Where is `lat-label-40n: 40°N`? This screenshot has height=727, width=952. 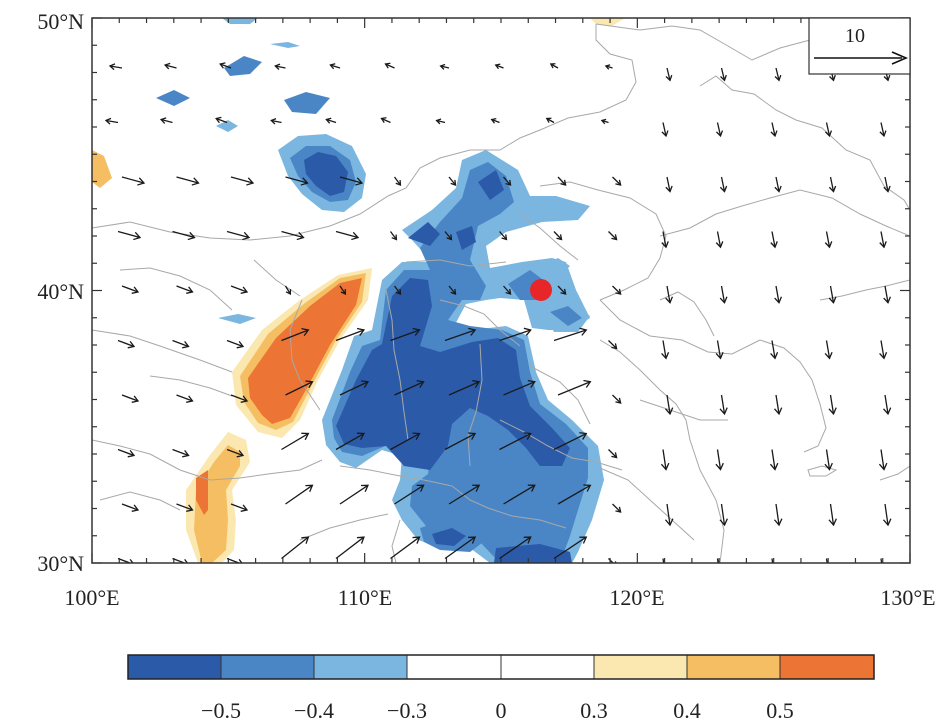
lat-label-40n: 40°N is located at coordinates (60, 291).